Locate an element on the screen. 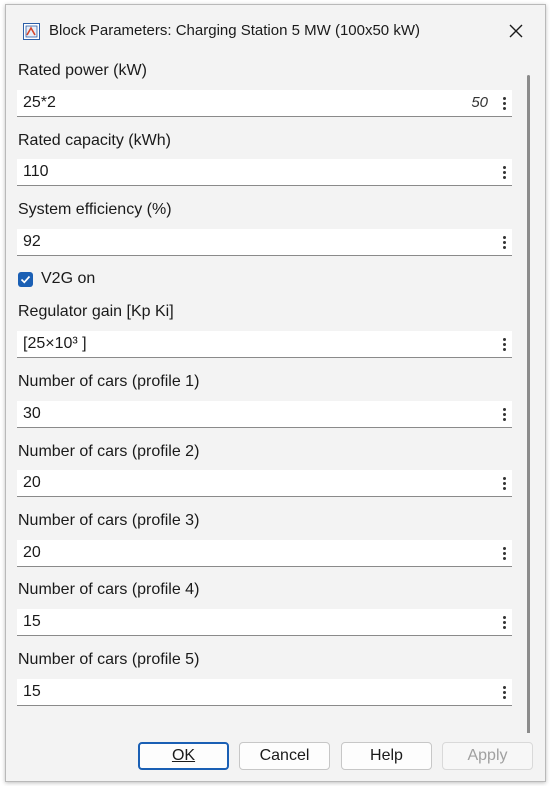 The width and height of the screenshot is (550, 786). rated-power-field: 25*2 50 is located at coordinates (256, 103).